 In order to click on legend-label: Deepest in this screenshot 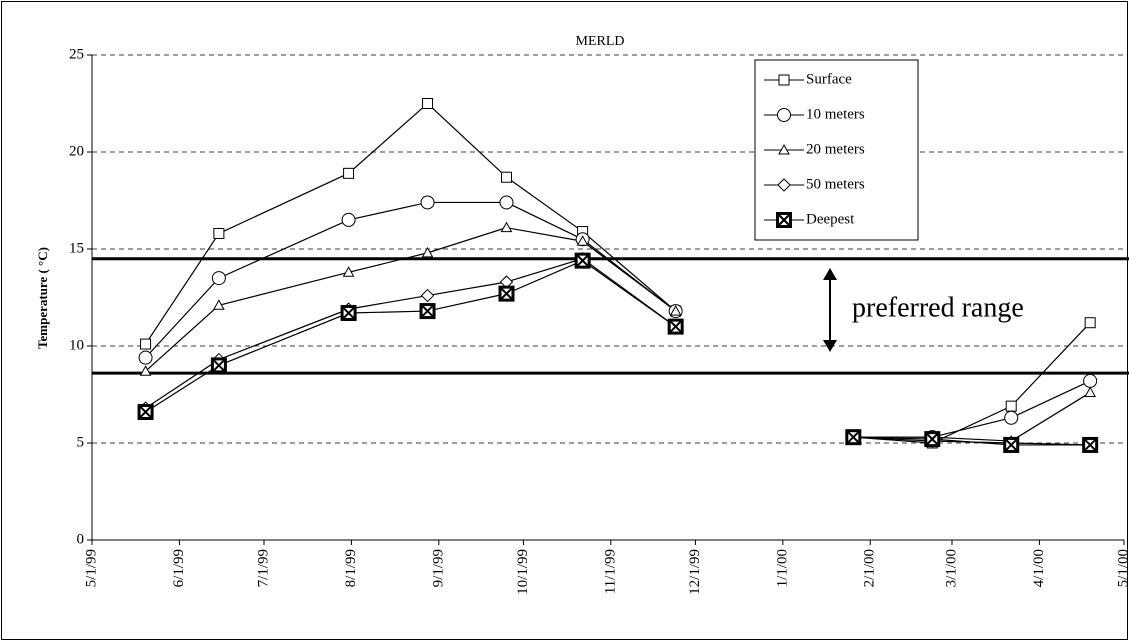, I will do `click(830, 219)`.